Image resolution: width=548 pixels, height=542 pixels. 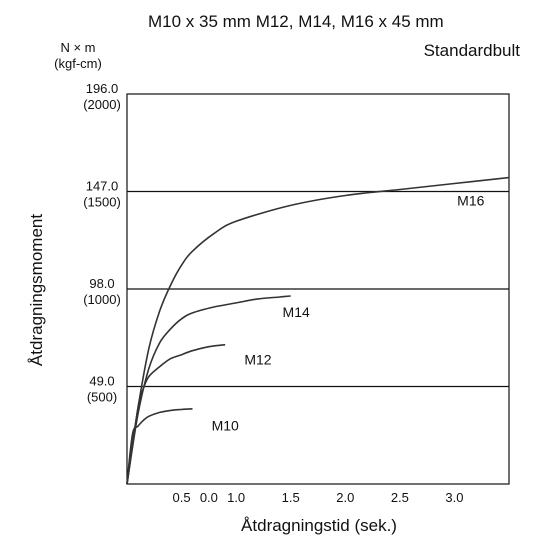 I want to click on series-line-m14, so click(x=208, y=390).